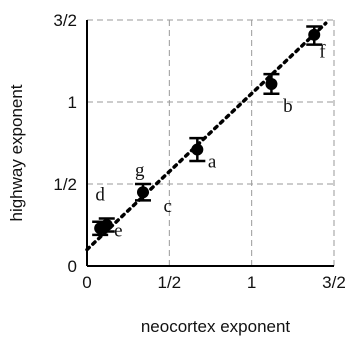  I want to click on point-label-a: a, so click(212, 162).